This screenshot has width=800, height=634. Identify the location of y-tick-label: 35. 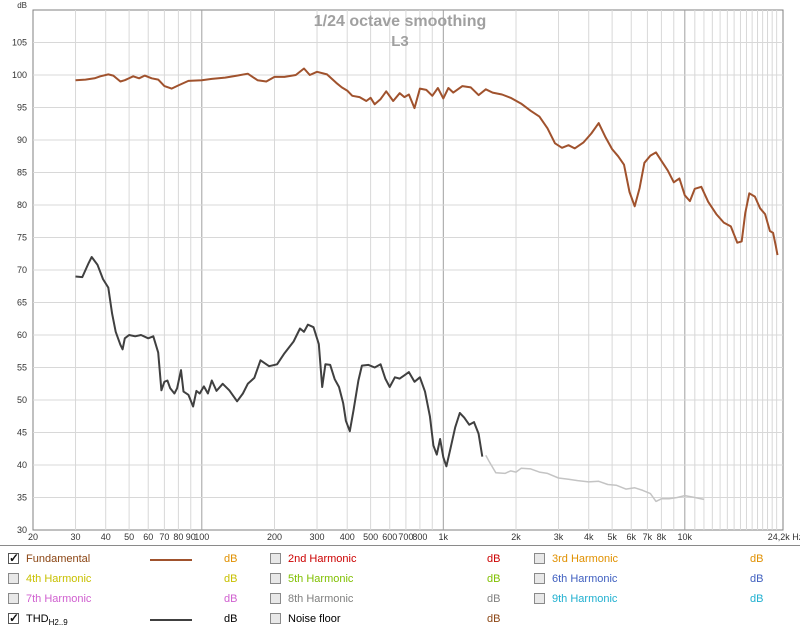
(22, 498).